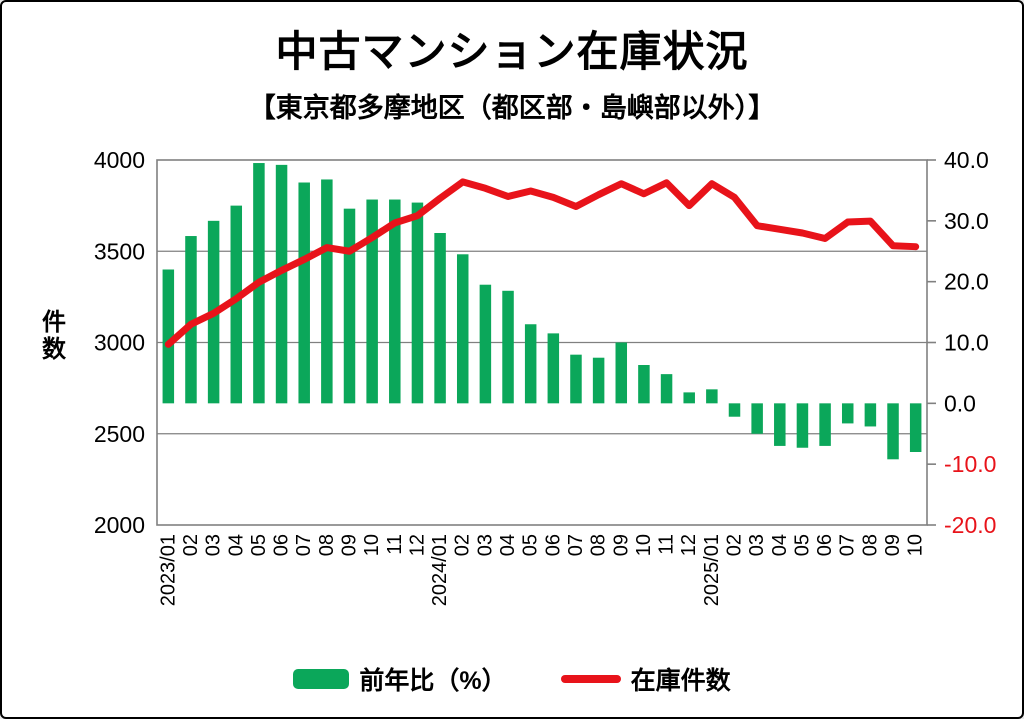 The image size is (1024, 719). Describe the element at coordinates (440, 570) in the screenshot. I see `x-axis-label: 2024/01` at that location.